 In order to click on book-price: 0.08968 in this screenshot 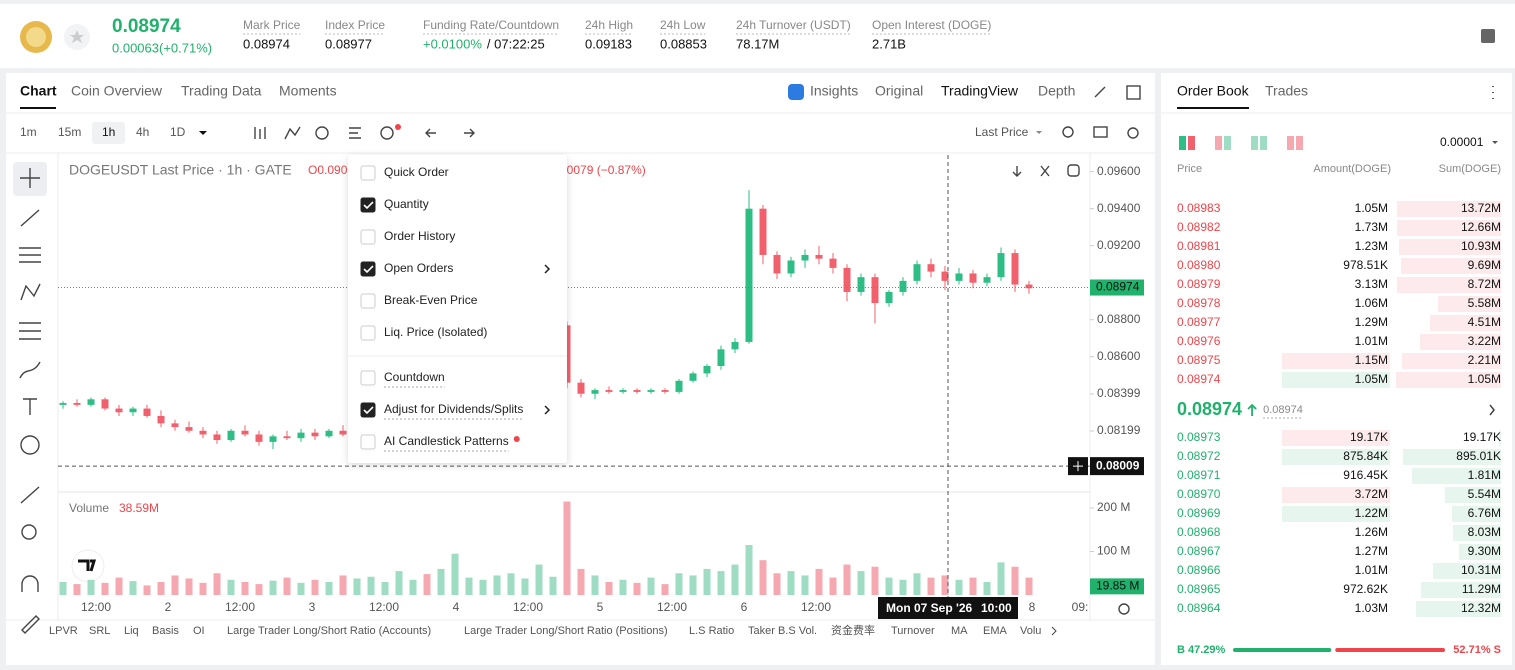, I will do `click(1199, 532)`.